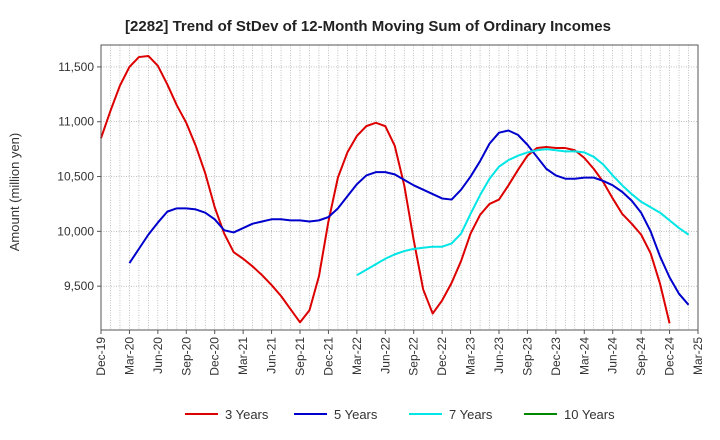  I want to click on legend: 3 Years 5 Years 7 Years 10 Years, so click(400, 414).